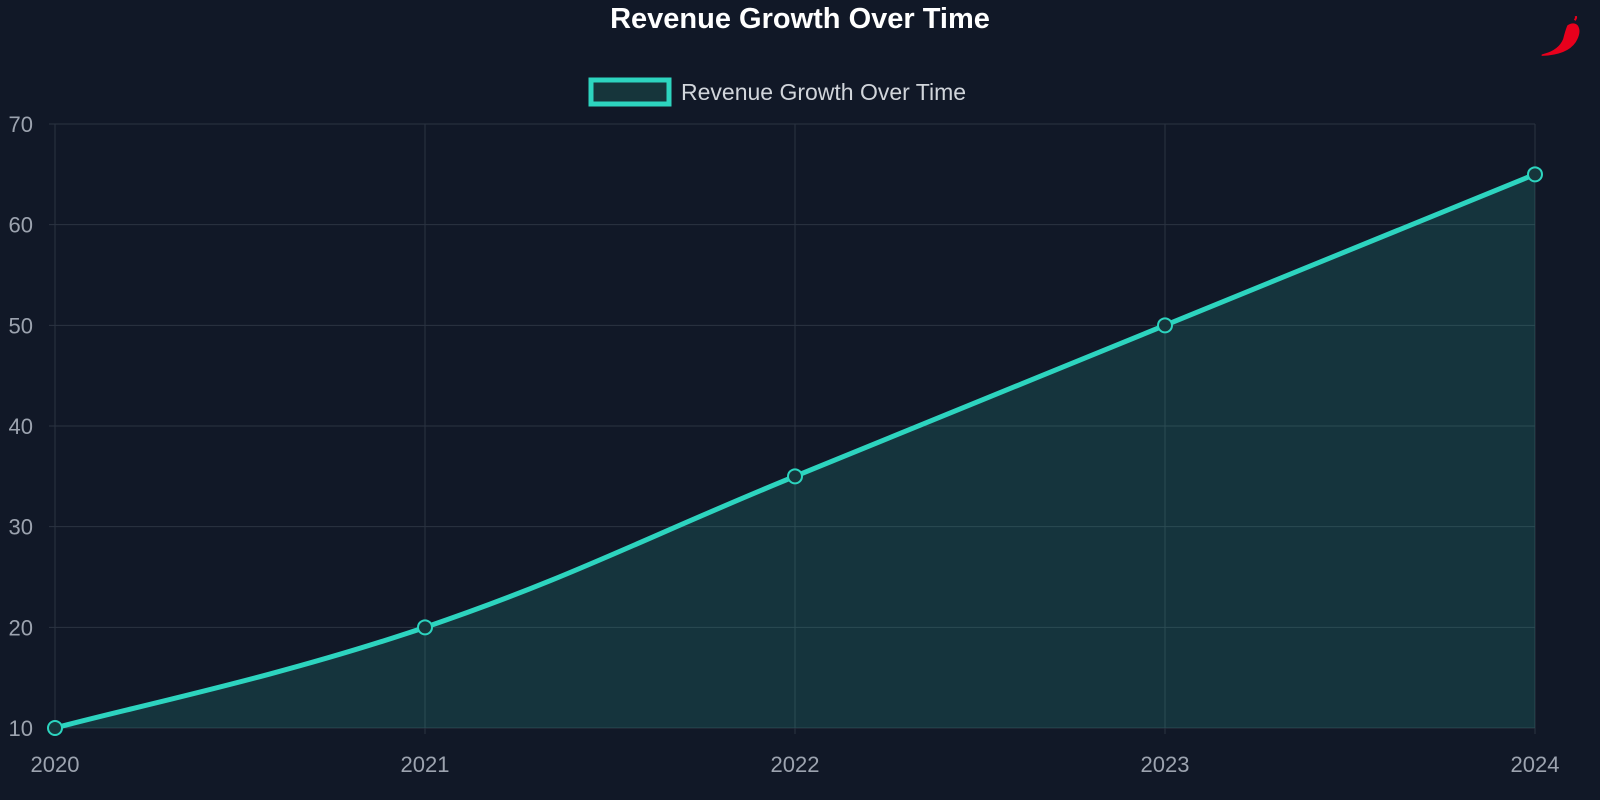 Image resolution: width=1600 pixels, height=800 pixels. I want to click on legend-swatch, so click(630, 92).